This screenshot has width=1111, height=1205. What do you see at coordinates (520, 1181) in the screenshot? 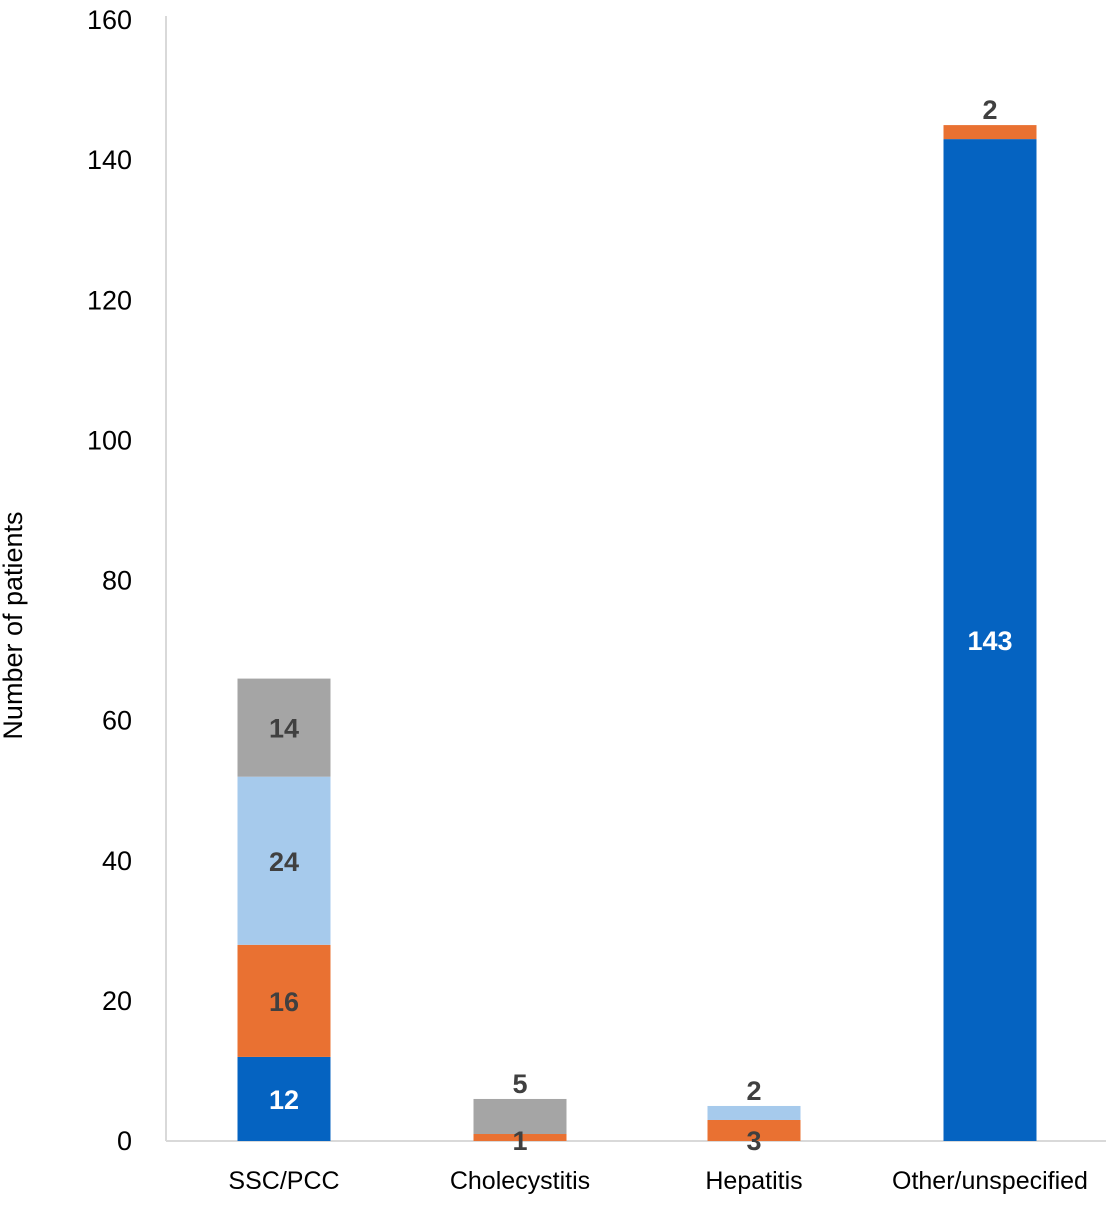
I see `x-category-label: Cholecystitis` at bounding box center [520, 1181].